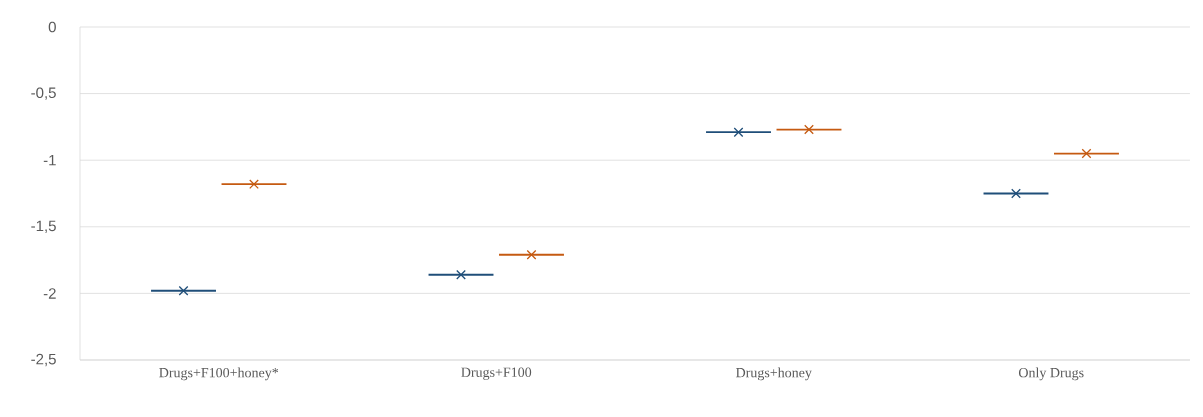 Image resolution: width=1203 pixels, height=417 pixels. Describe the element at coordinates (496, 373) in the screenshot. I see `x-tick-label: Drugs+F100` at that location.